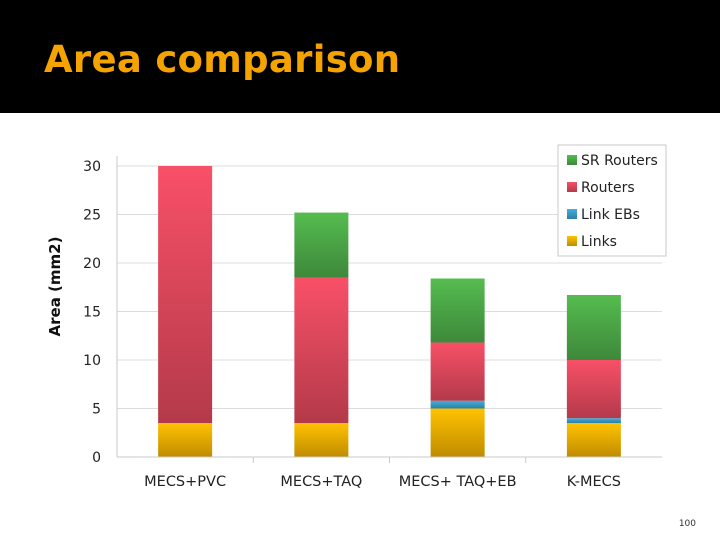  Describe the element at coordinates (593, 327) in the screenshot. I see `bar-k-mecs-sr-routers` at that location.